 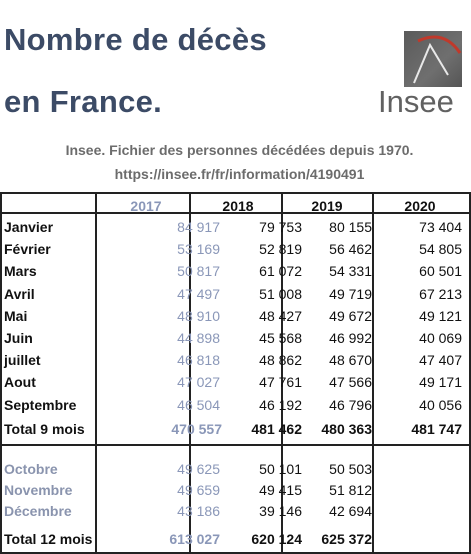 I want to click on table-cell-2017: 44 898, so click(x=198, y=338).